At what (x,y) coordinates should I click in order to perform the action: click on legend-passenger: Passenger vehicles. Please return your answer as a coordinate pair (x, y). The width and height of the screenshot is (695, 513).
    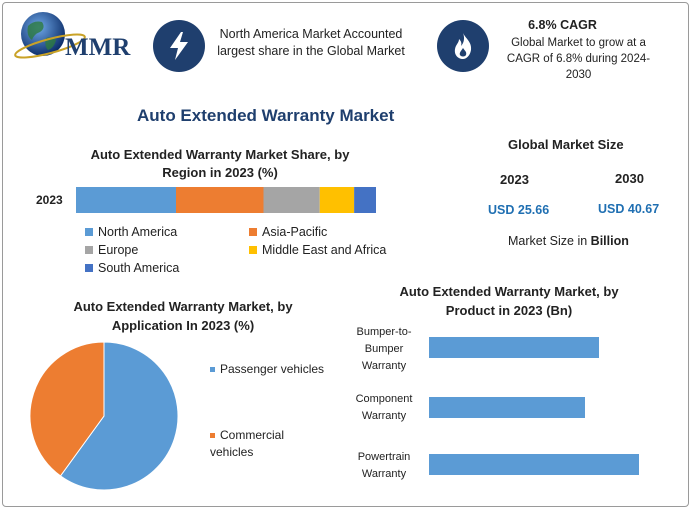
    Looking at the image, I should click on (267, 369).